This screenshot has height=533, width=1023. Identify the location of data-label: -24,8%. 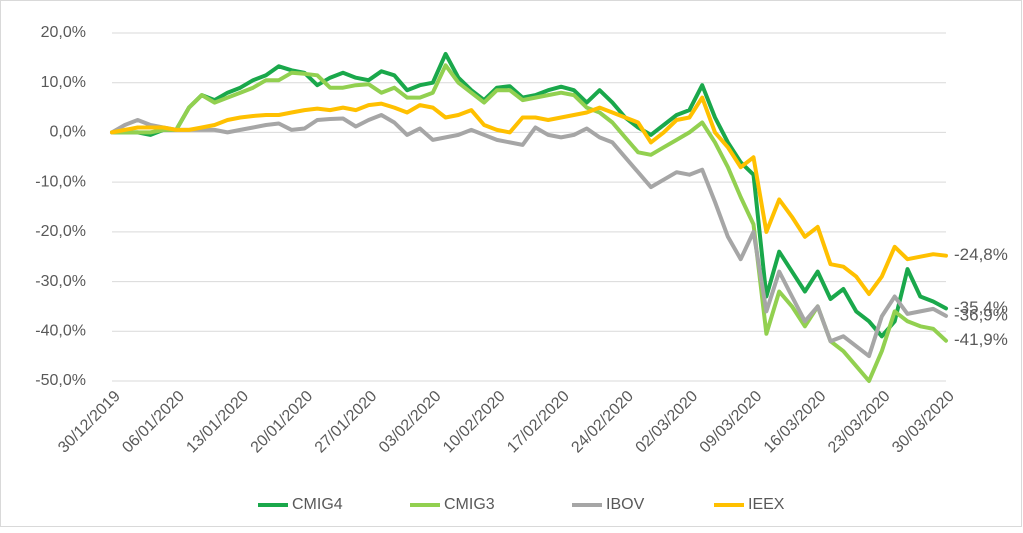
(981, 254).